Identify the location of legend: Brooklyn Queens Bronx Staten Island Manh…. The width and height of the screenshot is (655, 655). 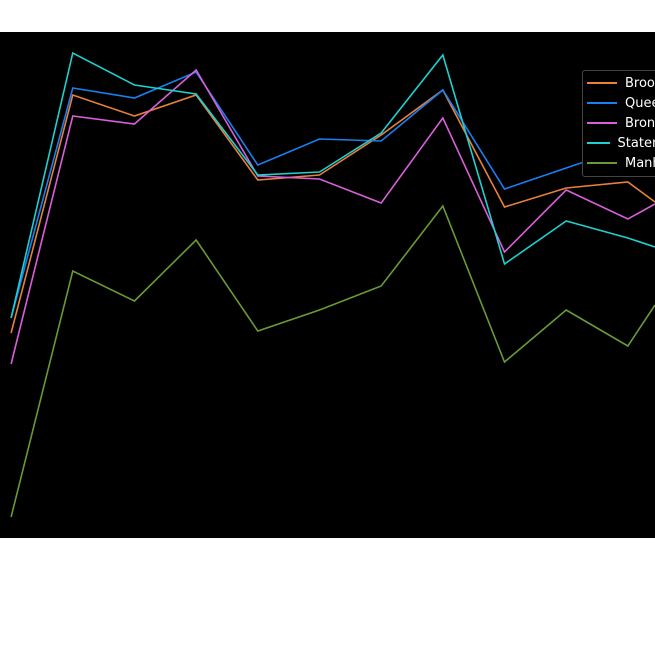
(618, 123).